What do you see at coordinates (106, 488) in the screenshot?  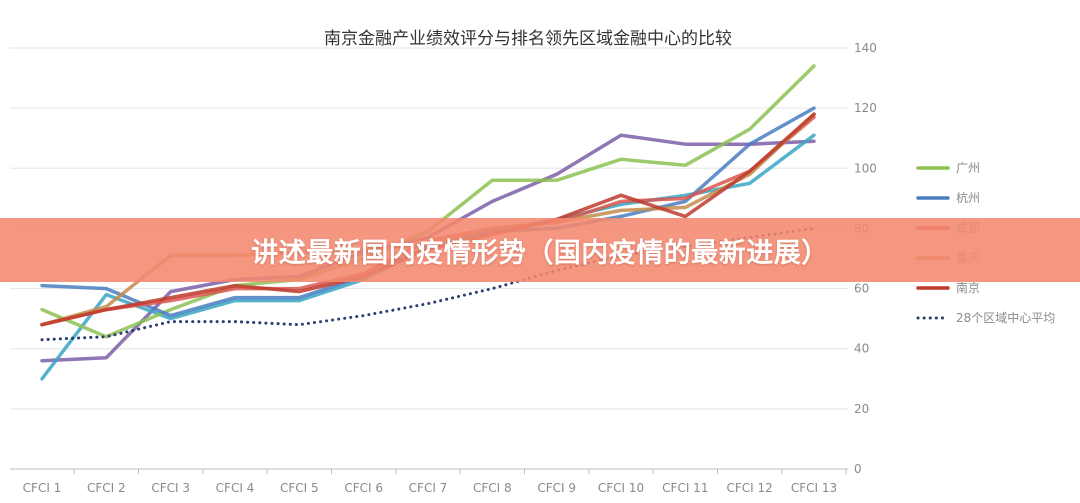 I see `x-tick-label: CFCI 2` at bounding box center [106, 488].